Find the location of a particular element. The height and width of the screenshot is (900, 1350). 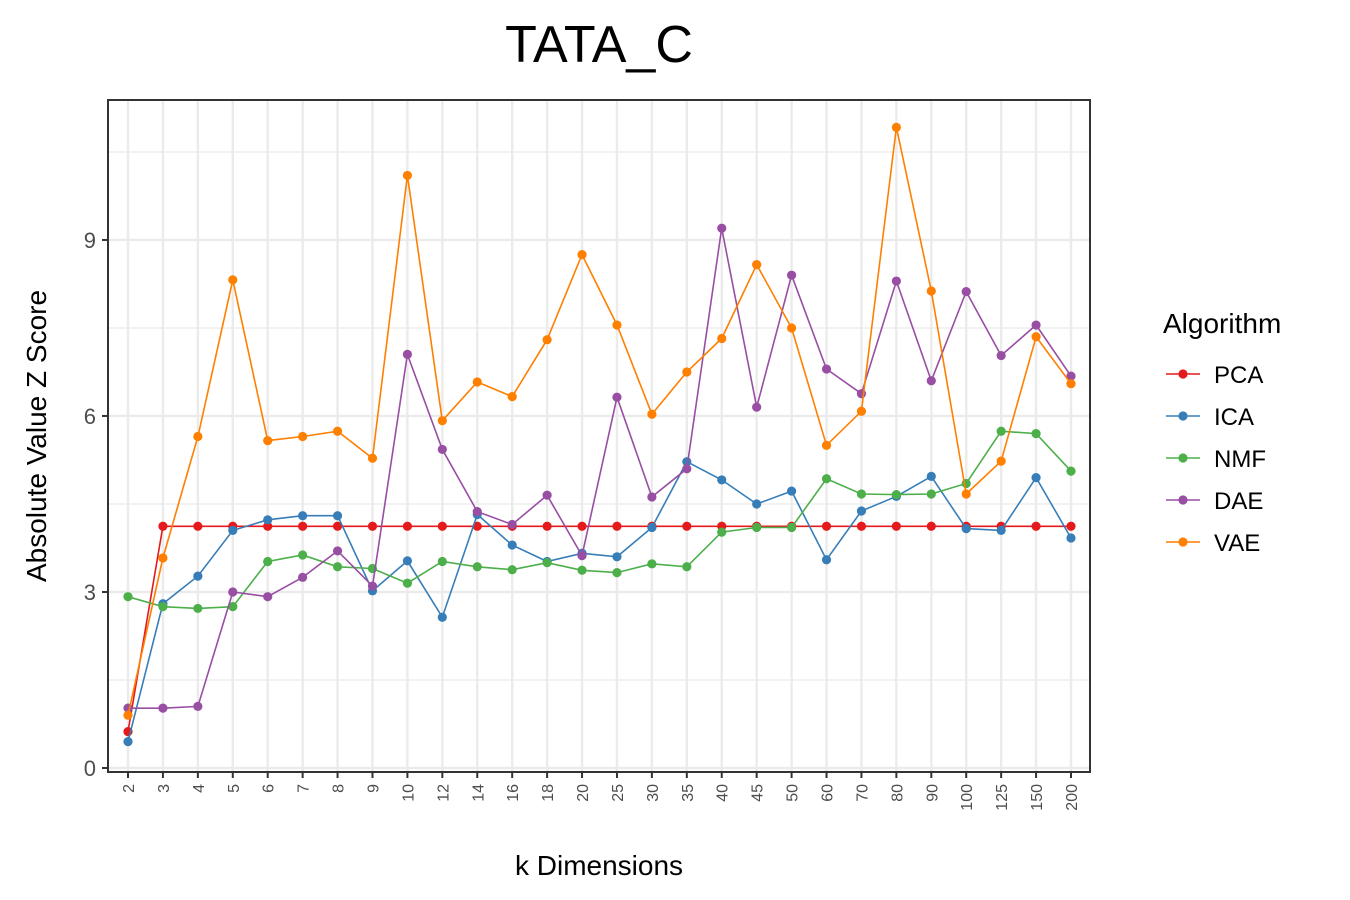

legend-label: DAE is located at coordinates (1238, 501).